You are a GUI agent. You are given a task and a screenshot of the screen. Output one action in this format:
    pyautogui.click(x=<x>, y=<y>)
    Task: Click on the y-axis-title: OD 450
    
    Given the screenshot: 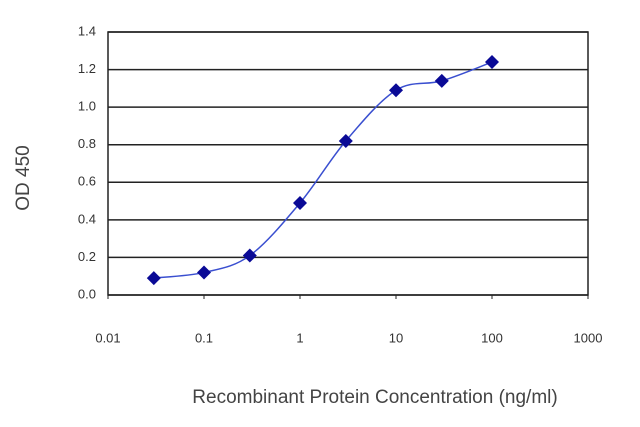 What is the action you would take?
    pyautogui.click(x=23, y=177)
    